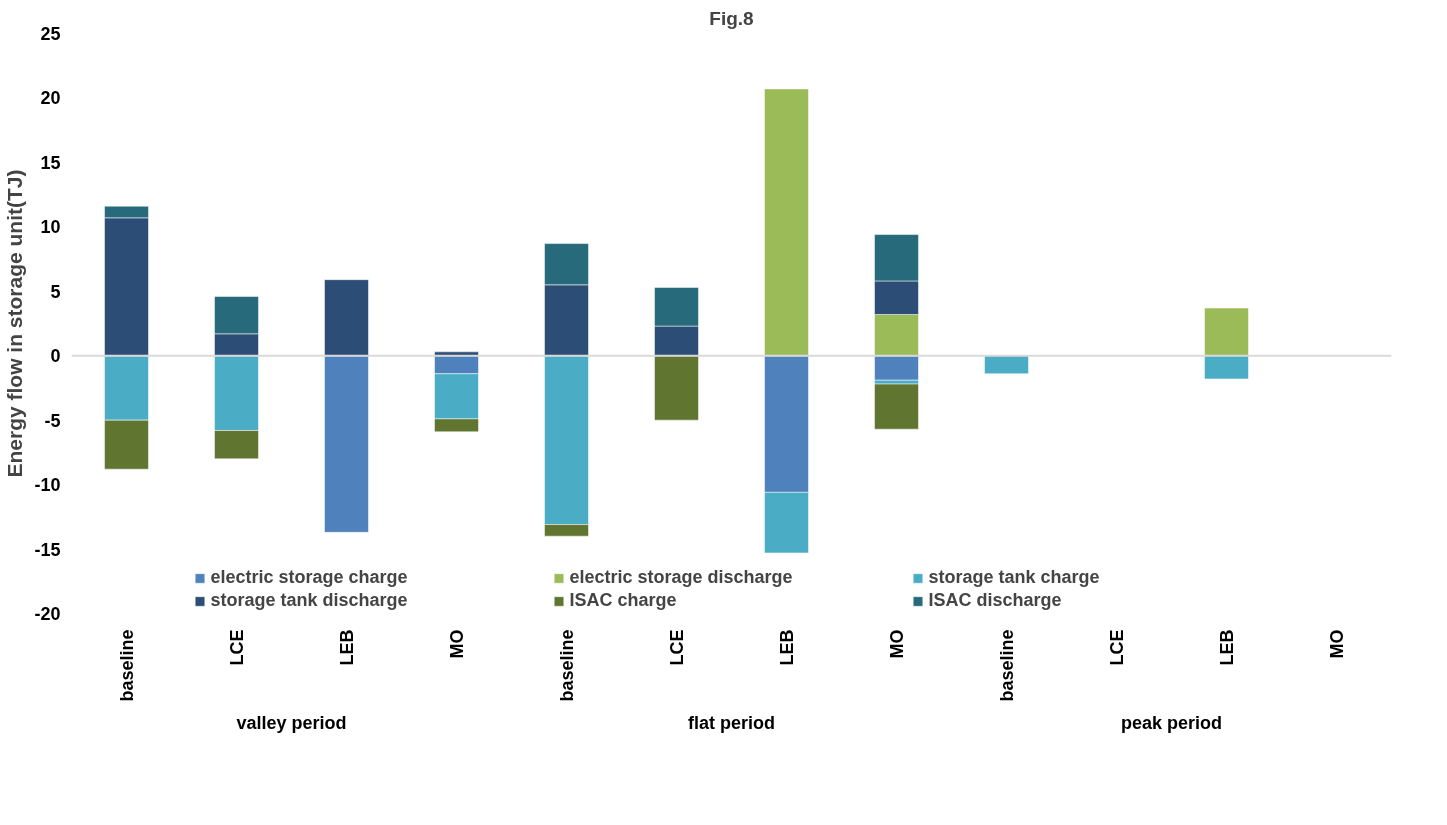 This screenshot has height=825, width=1447. I want to click on y-tick-label: 20, so click(50, 98).